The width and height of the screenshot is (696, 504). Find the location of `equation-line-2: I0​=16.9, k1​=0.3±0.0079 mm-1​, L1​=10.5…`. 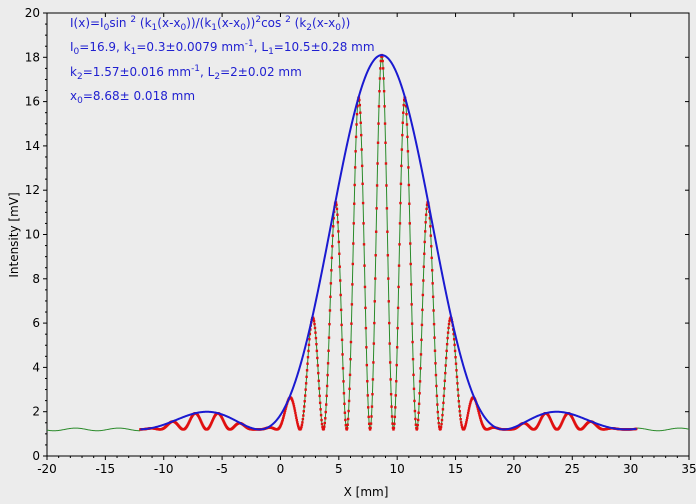

equation-line-2: I0​=16.9, k1​=0.3±0.0079 mm-1​, L1​=10.5… is located at coordinates (222, 48).